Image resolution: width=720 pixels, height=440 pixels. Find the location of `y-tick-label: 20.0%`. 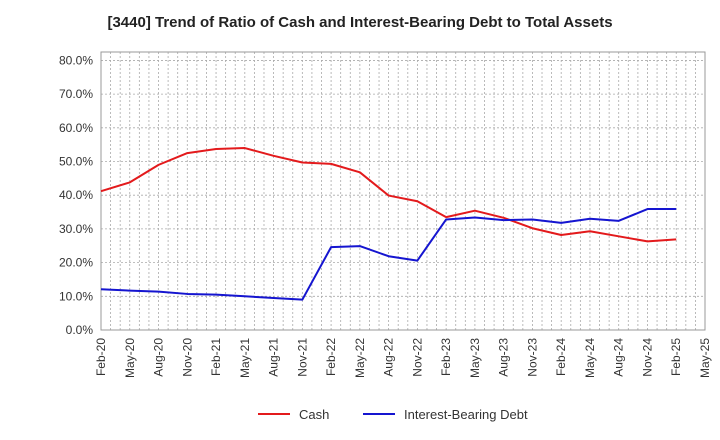

y-tick-label: 20.0% is located at coordinates (76, 263).